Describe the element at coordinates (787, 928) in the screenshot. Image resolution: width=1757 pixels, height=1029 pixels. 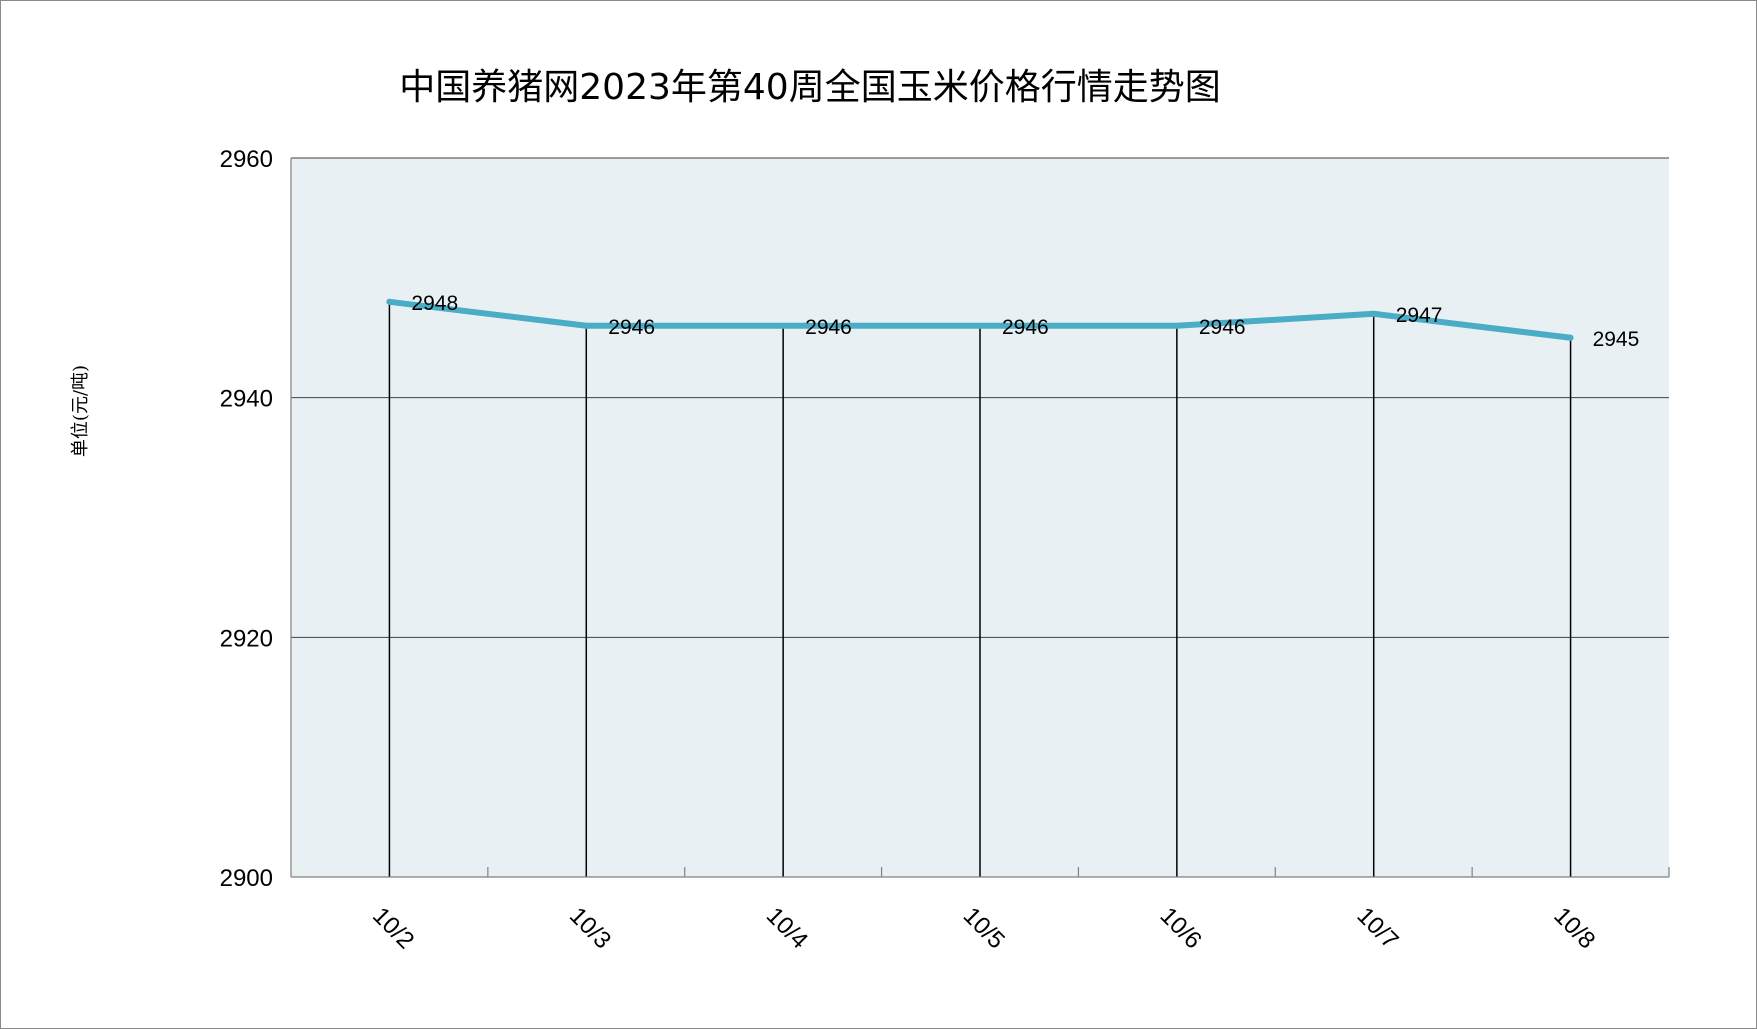
I see `x-tick-label: 10/4` at that location.